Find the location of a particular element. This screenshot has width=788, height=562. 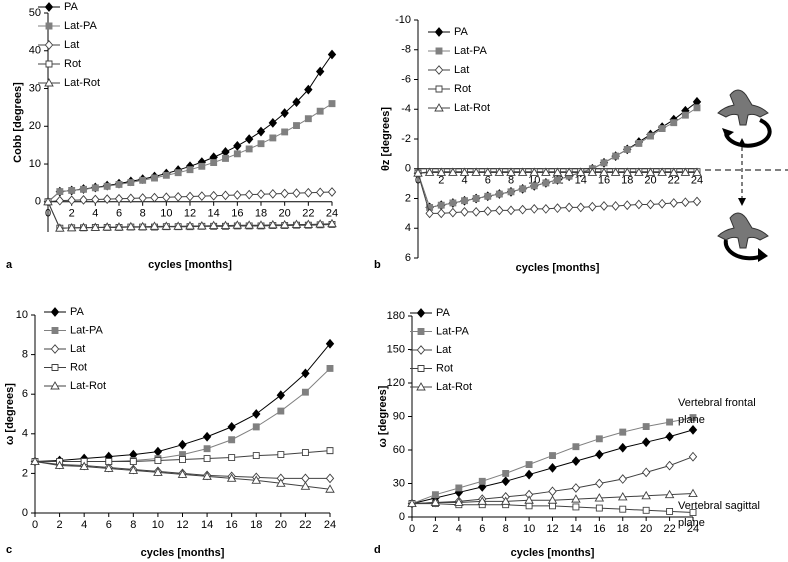

y-axis-label: θz [degrees] is located at coordinates (386, 139).